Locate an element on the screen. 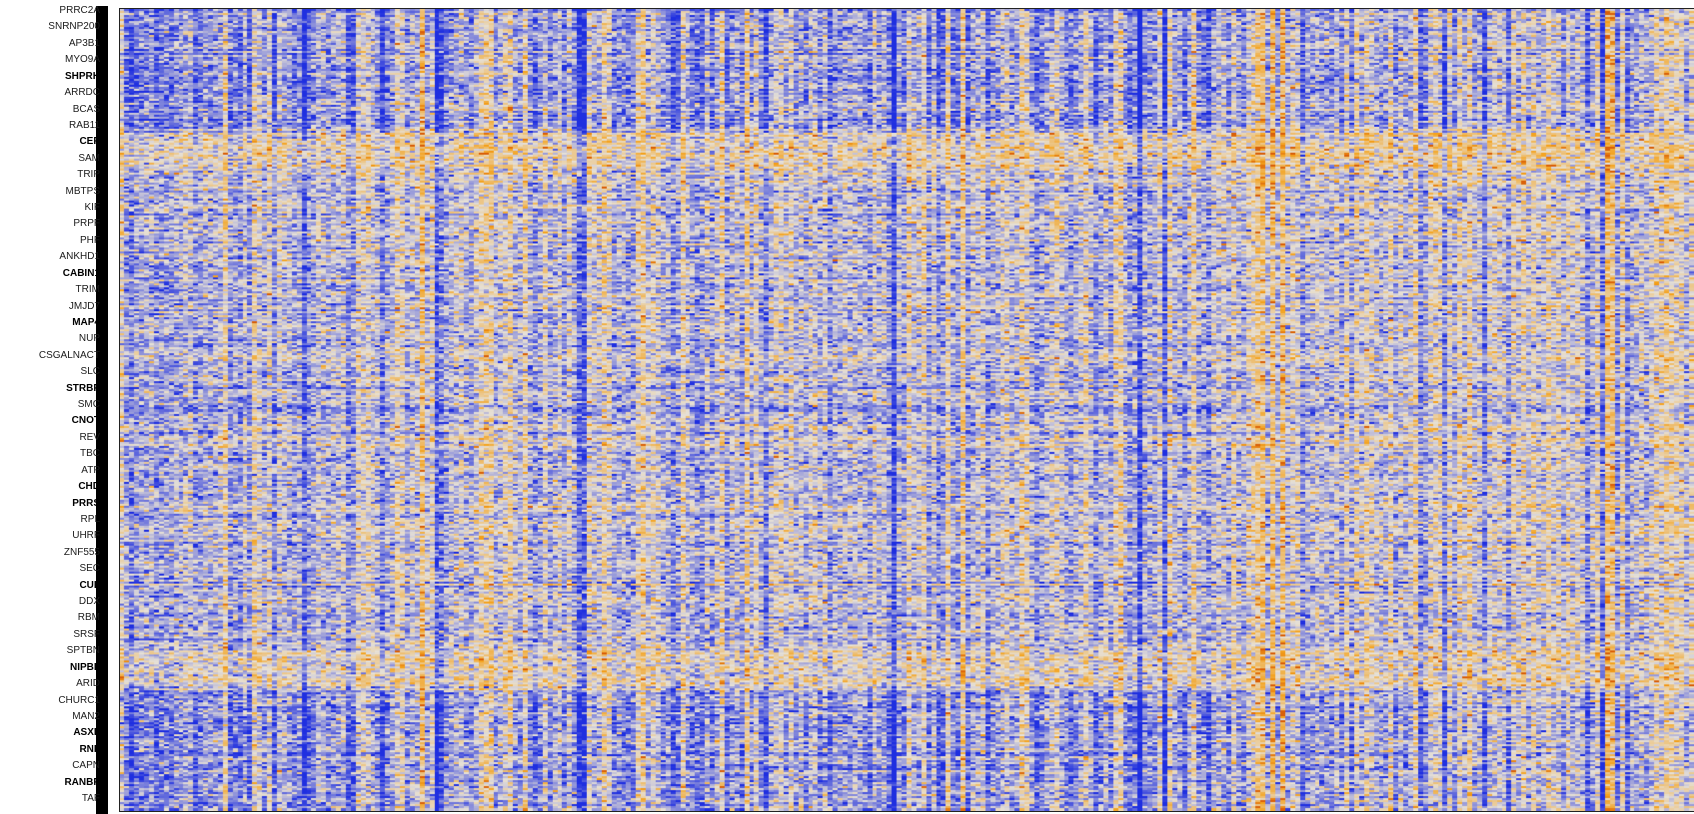  row-label: SLC is located at coordinates (90, 371).